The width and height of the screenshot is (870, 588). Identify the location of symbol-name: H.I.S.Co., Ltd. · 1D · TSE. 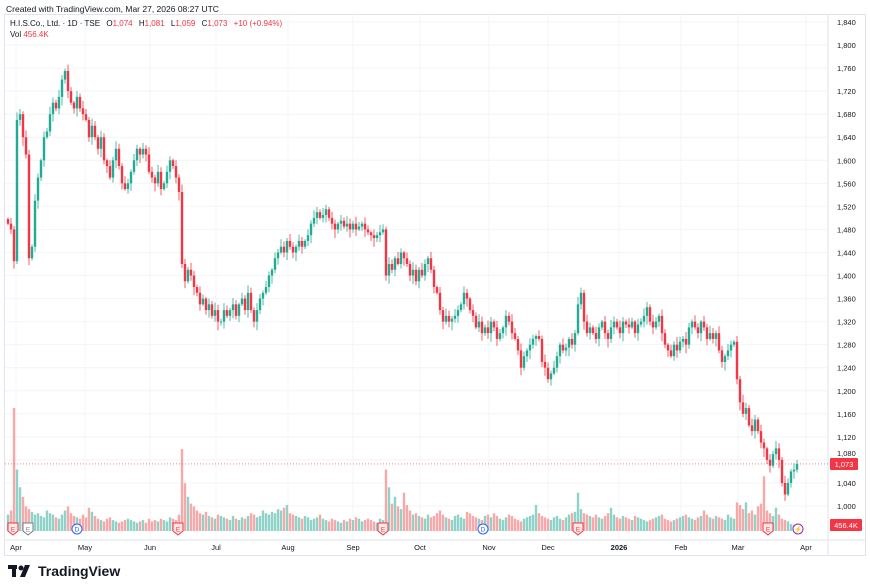
(55, 23).